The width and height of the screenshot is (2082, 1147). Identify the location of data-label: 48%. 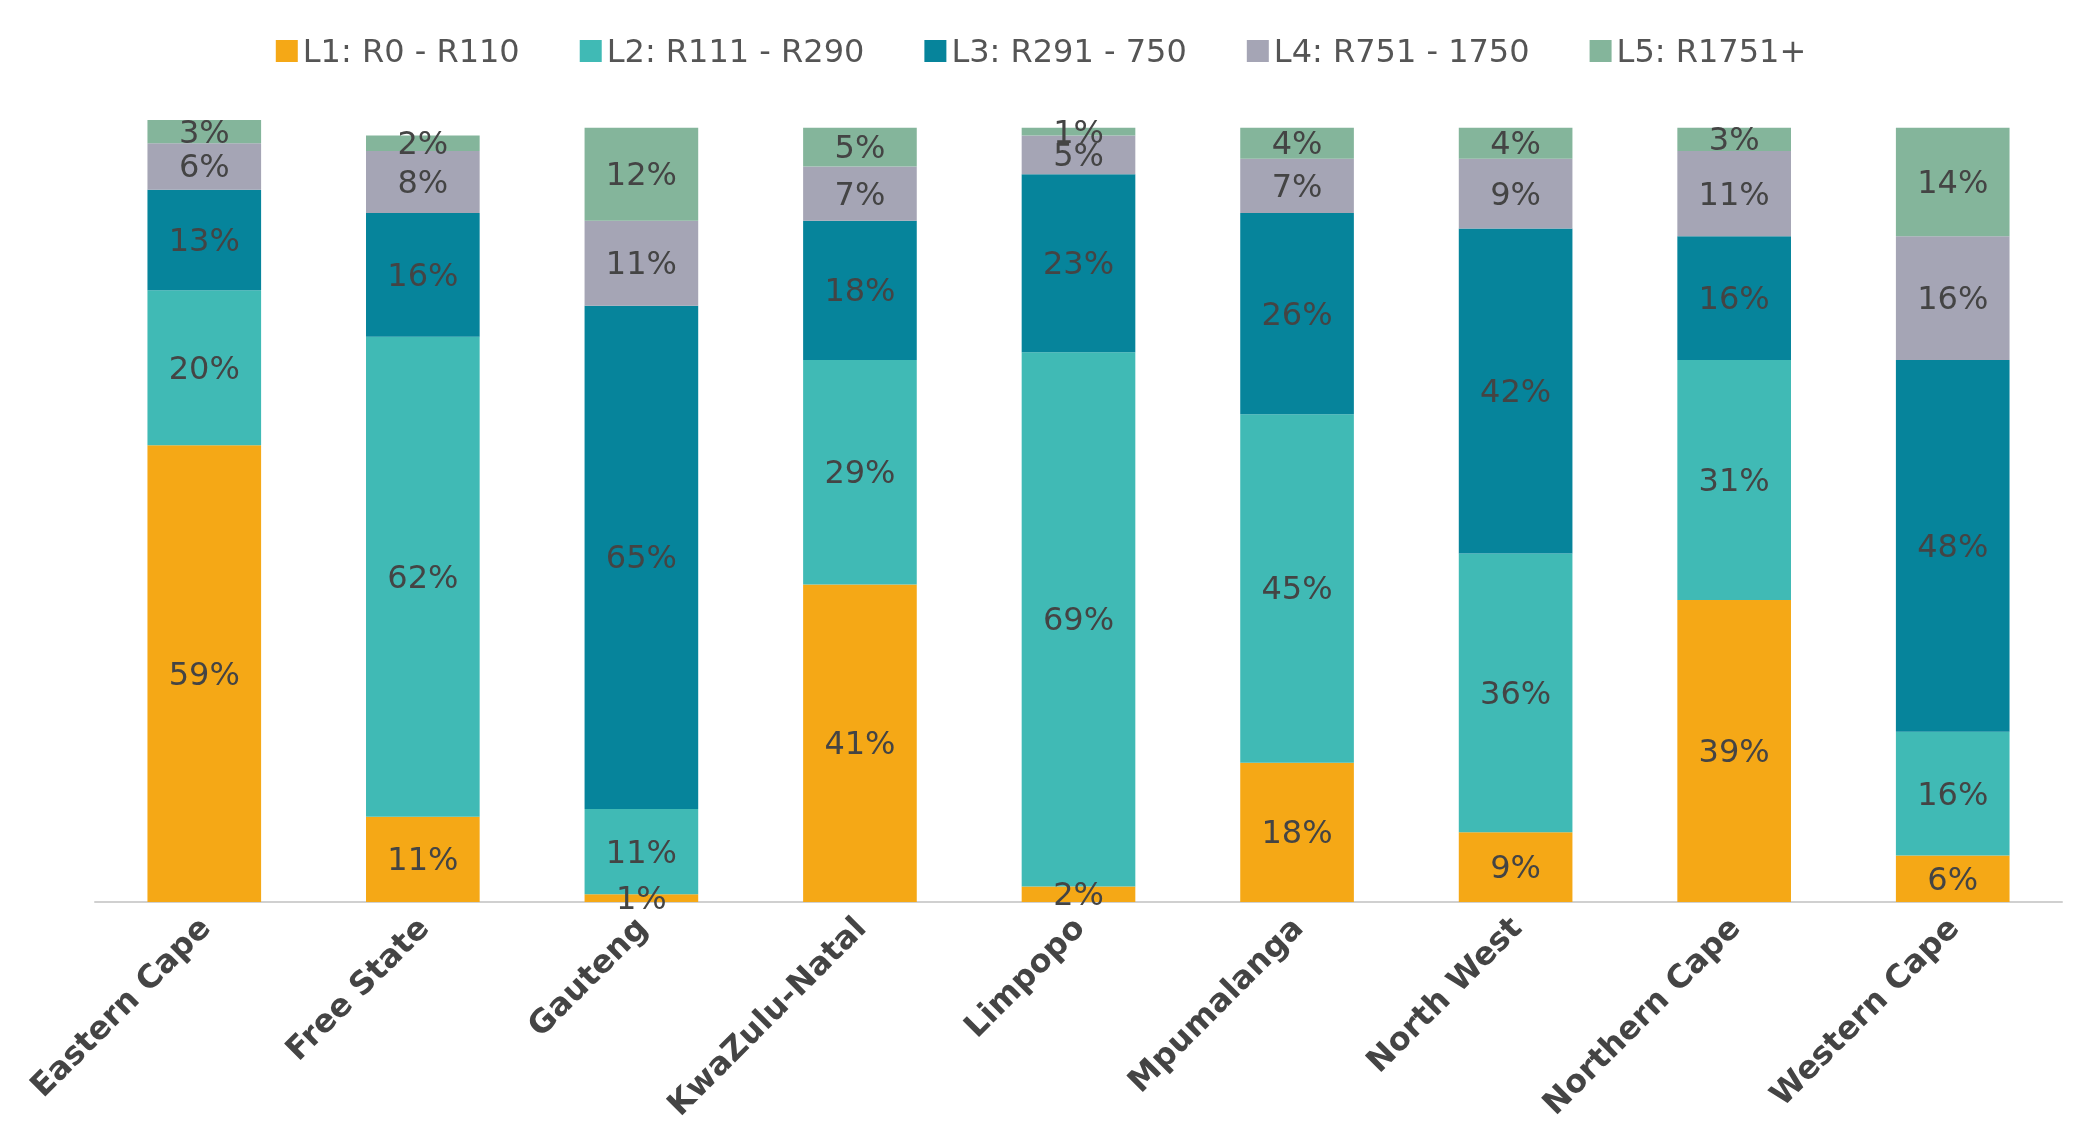
(1953, 545).